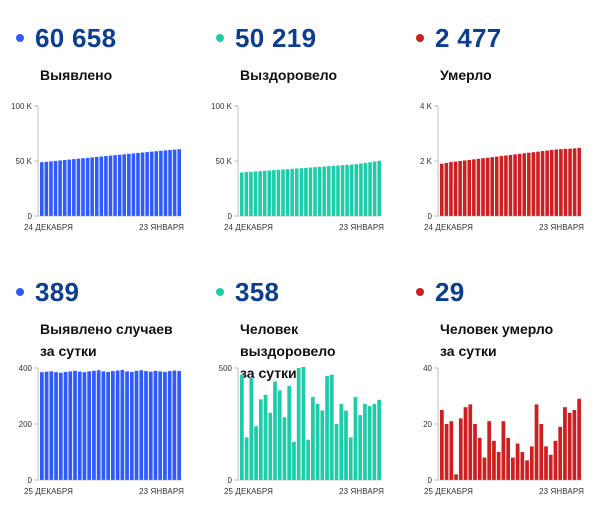  Describe the element at coordinates (224, 161) in the screenshot. I see `y-tick-label: 50 K` at that location.